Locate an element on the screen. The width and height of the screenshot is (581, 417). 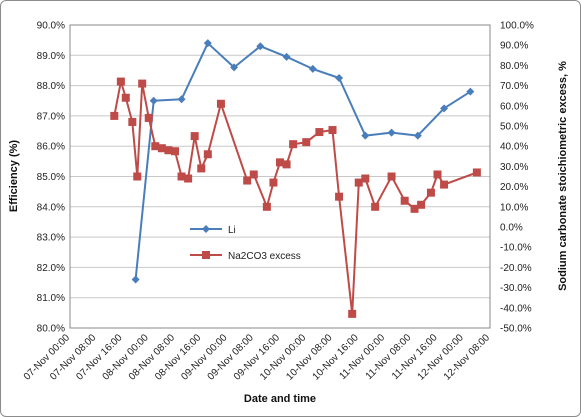
y-left-tick-label: 84.0% is located at coordinates (51, 207).